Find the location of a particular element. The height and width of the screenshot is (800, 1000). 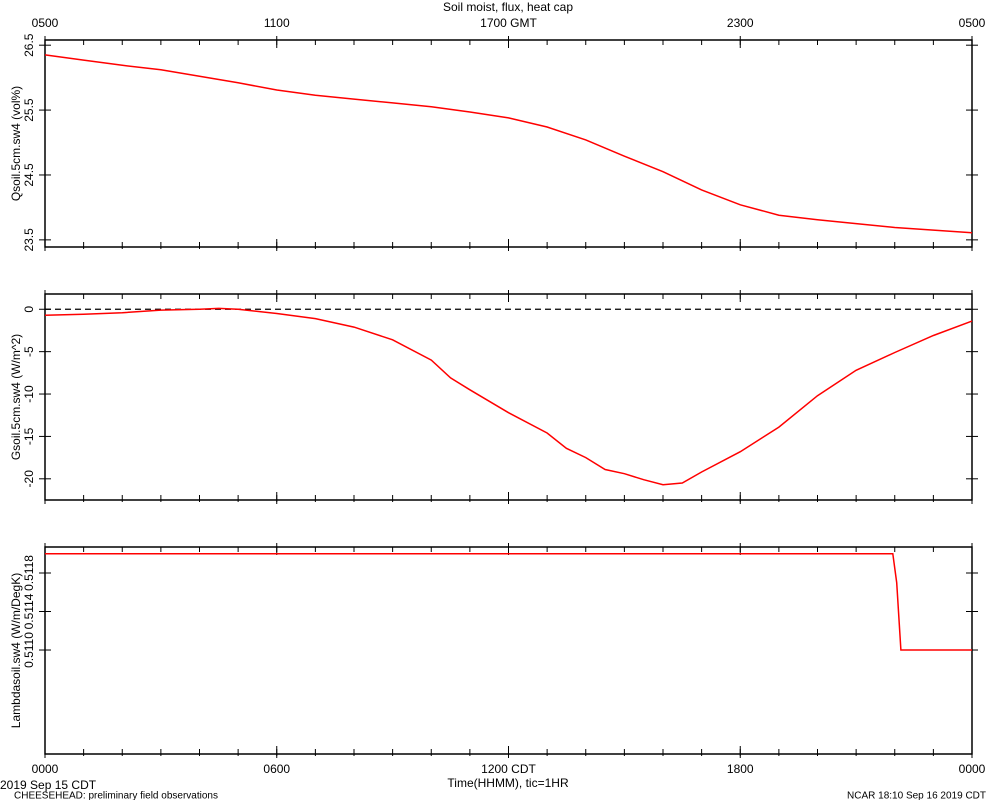

y-tick-label: 0.5110 is located at coordinates (29, 650).